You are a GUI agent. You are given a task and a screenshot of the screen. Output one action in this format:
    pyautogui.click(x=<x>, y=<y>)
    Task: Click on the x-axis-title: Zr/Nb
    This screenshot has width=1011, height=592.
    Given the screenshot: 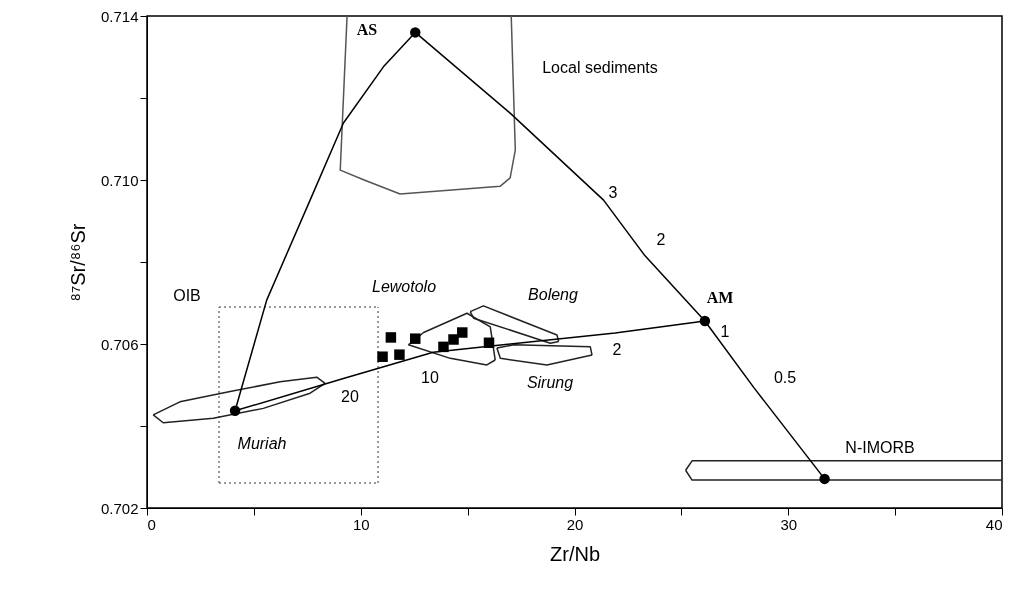 What is the action you would take?
    pyautogui.click(x=575, y=553)
    